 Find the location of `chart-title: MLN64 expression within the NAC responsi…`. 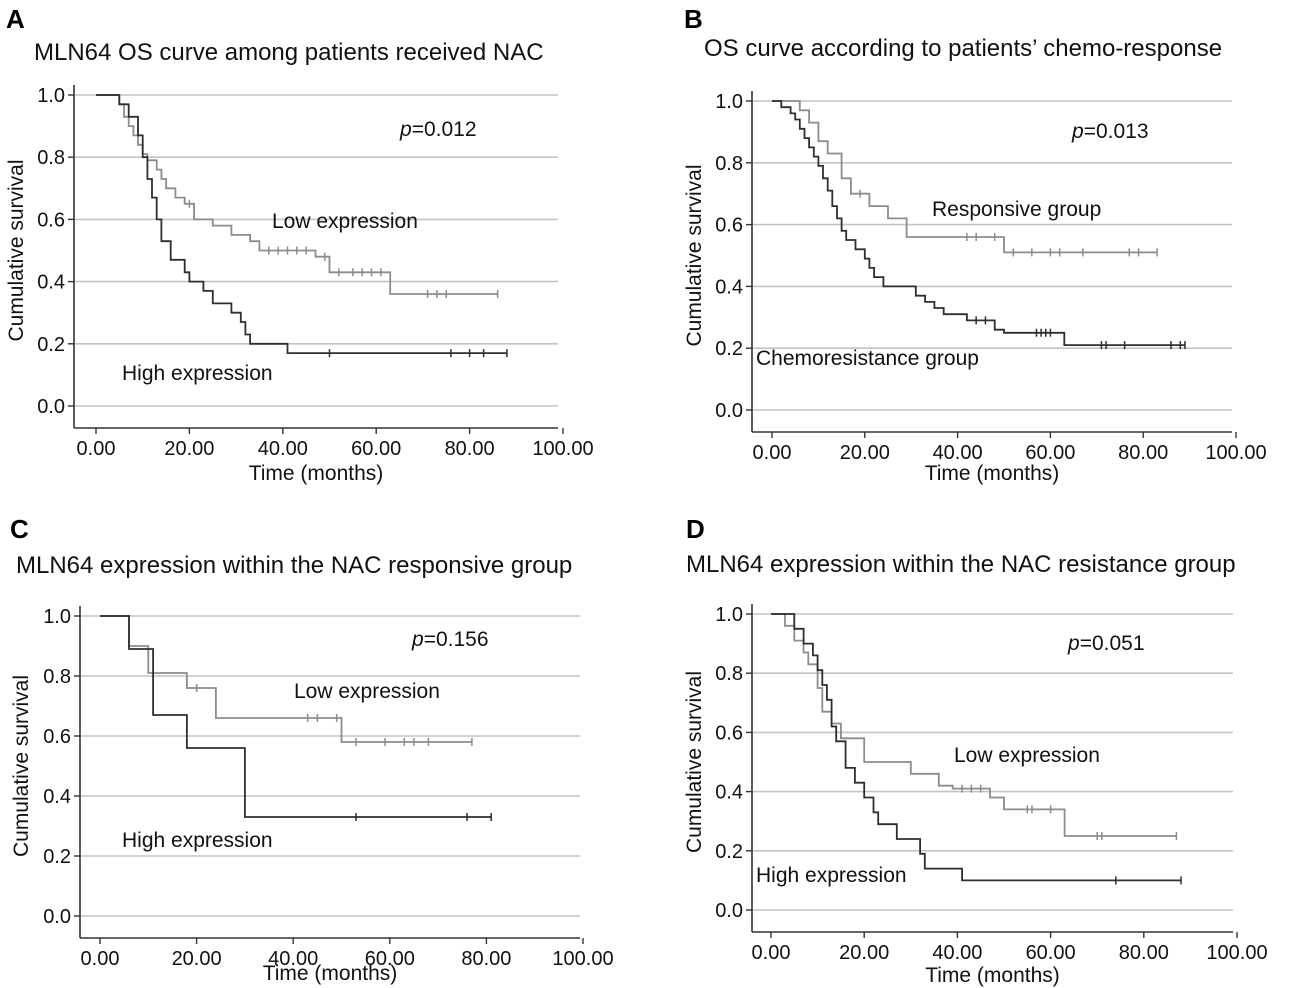

chart-title: MLN64 expression within the NAC responsi… is located at coordinates (294, 565).